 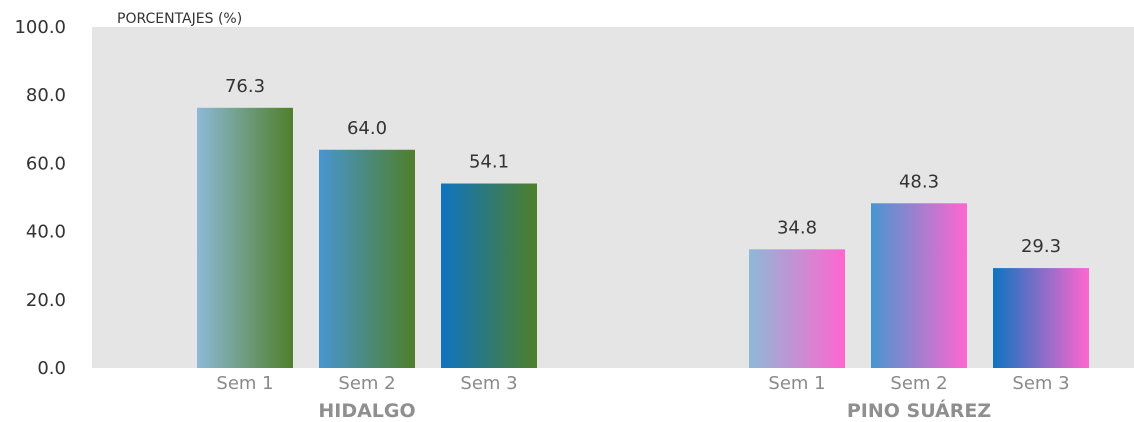 I want to click on data-label: 29.3, so click(x=1041, y=246).